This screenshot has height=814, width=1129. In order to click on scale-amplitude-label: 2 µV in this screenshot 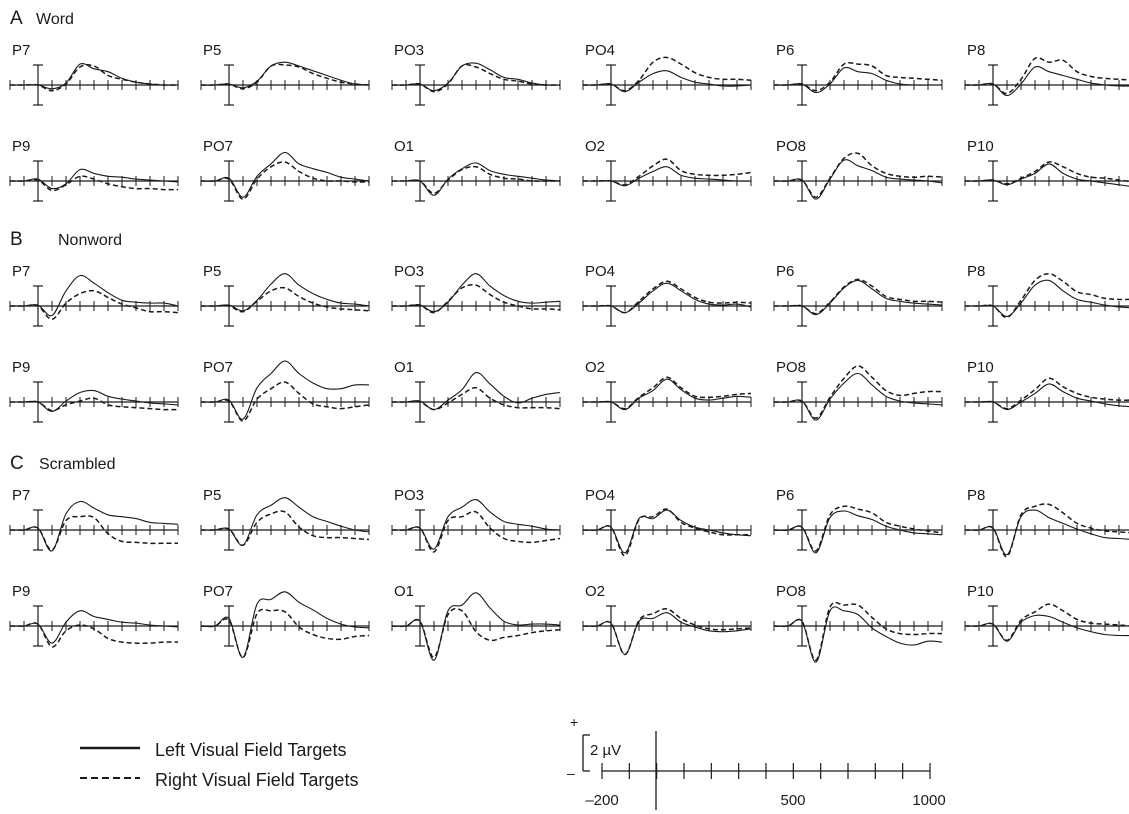, I will do `click(605, 750)`.